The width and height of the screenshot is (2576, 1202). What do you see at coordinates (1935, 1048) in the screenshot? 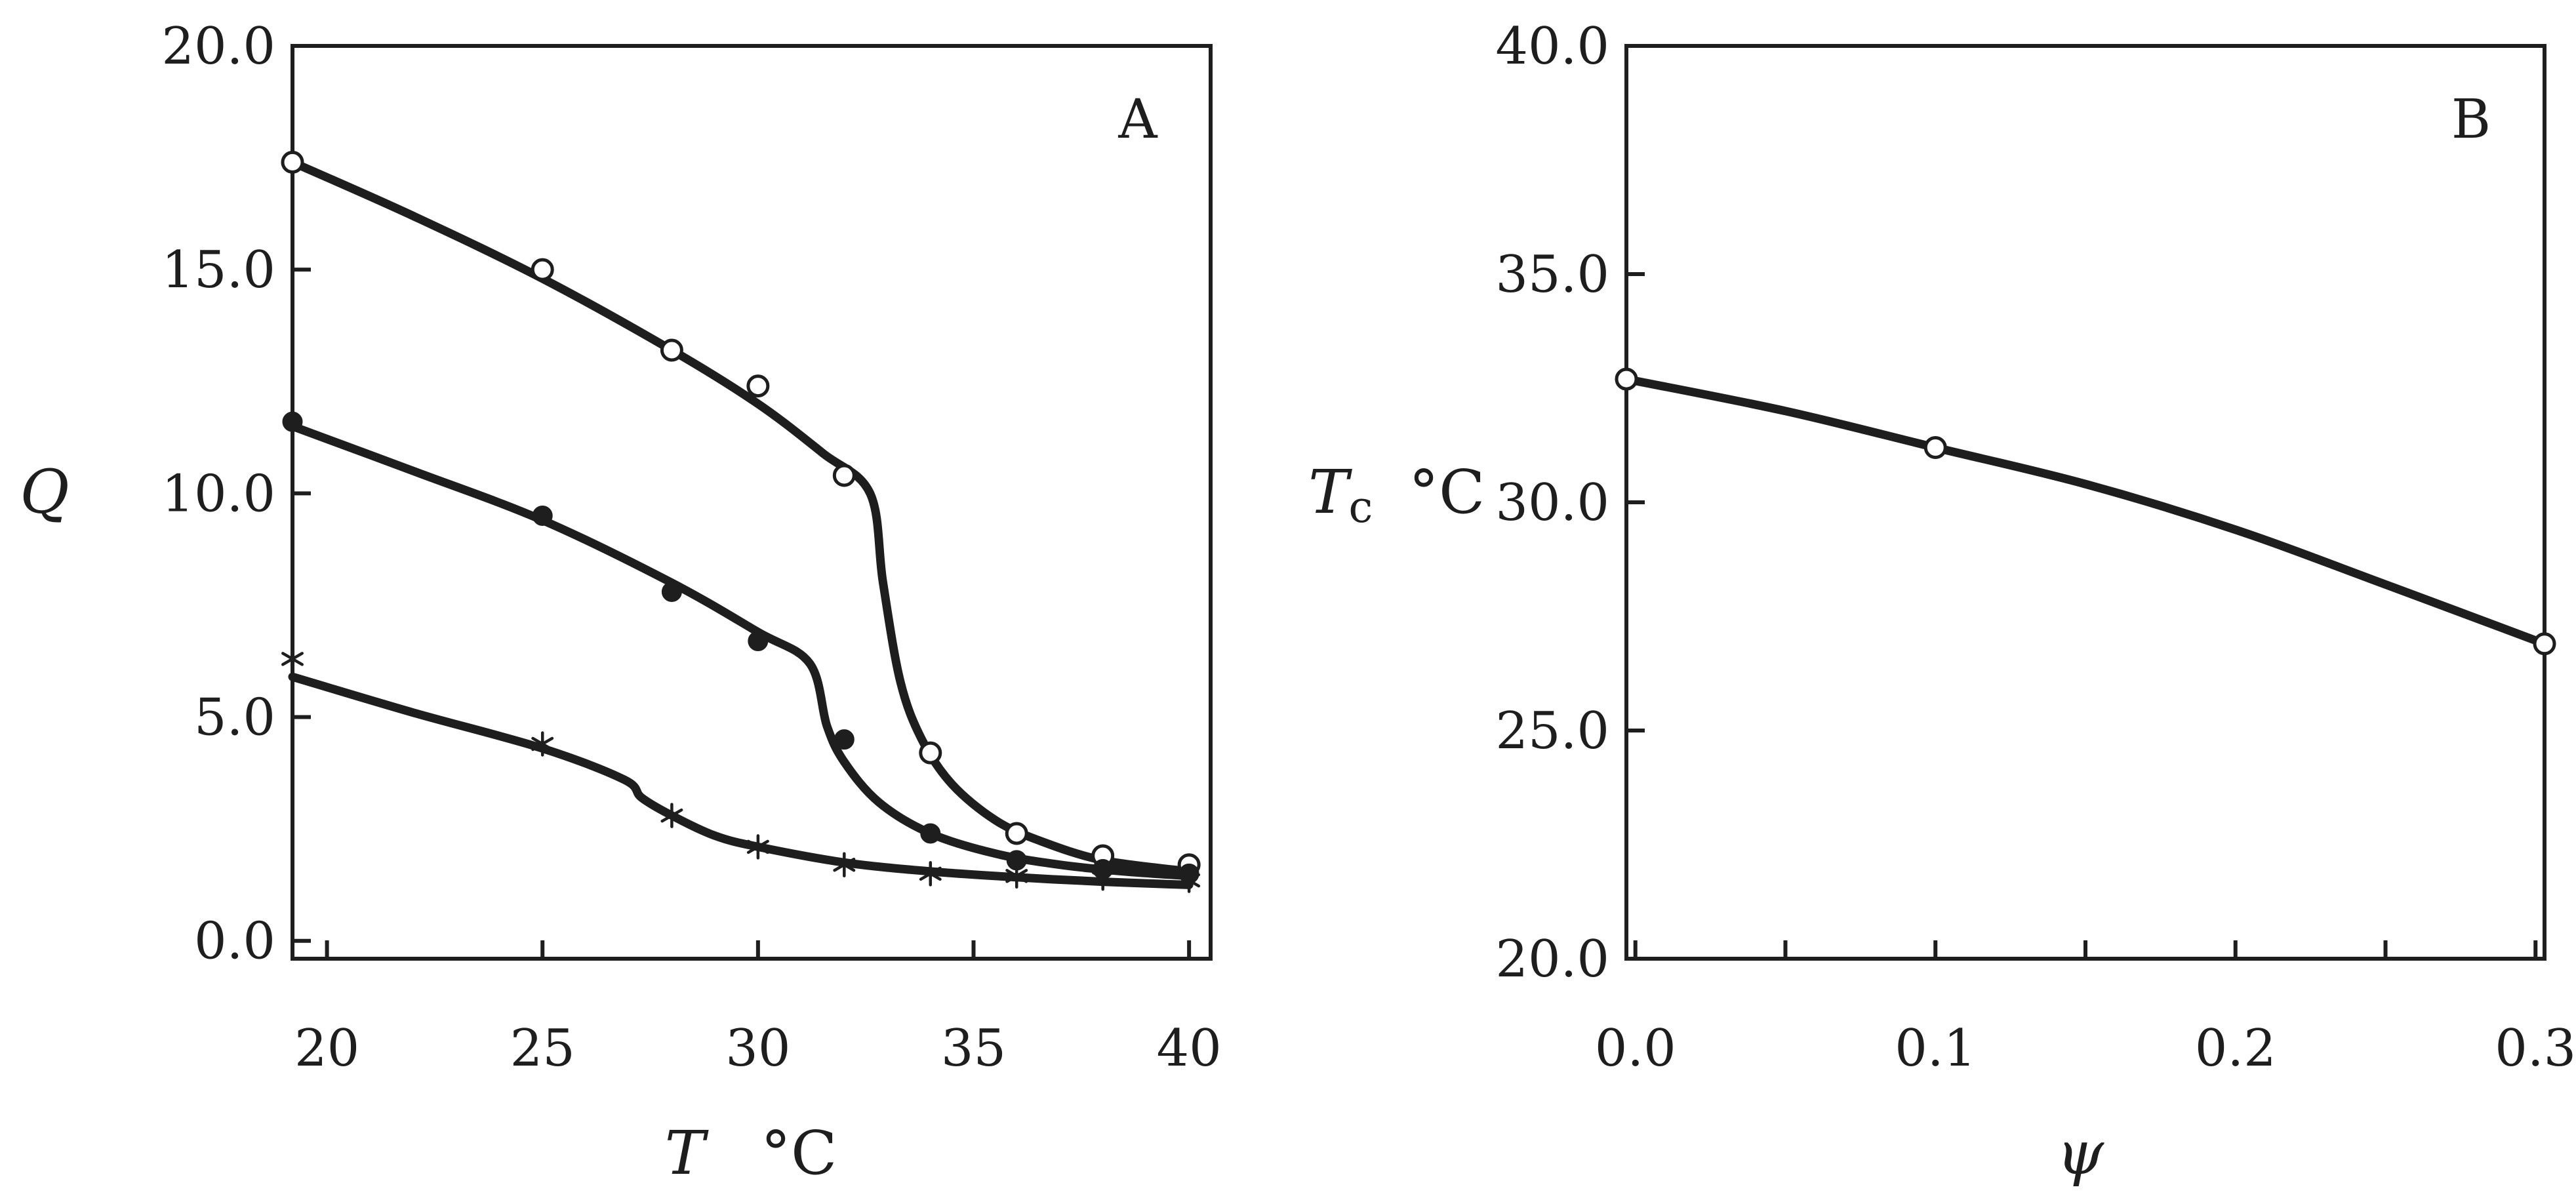
I see `x-tick-label: 0.1` at bounding box center [1935, 1048].